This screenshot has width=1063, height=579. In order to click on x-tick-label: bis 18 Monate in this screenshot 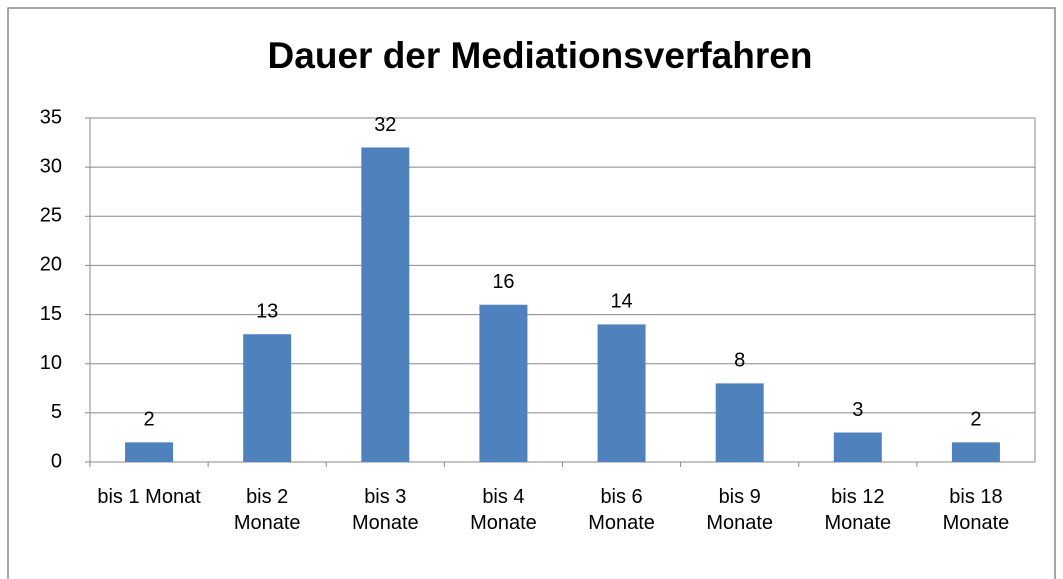, I will do `click(976, 510)`.